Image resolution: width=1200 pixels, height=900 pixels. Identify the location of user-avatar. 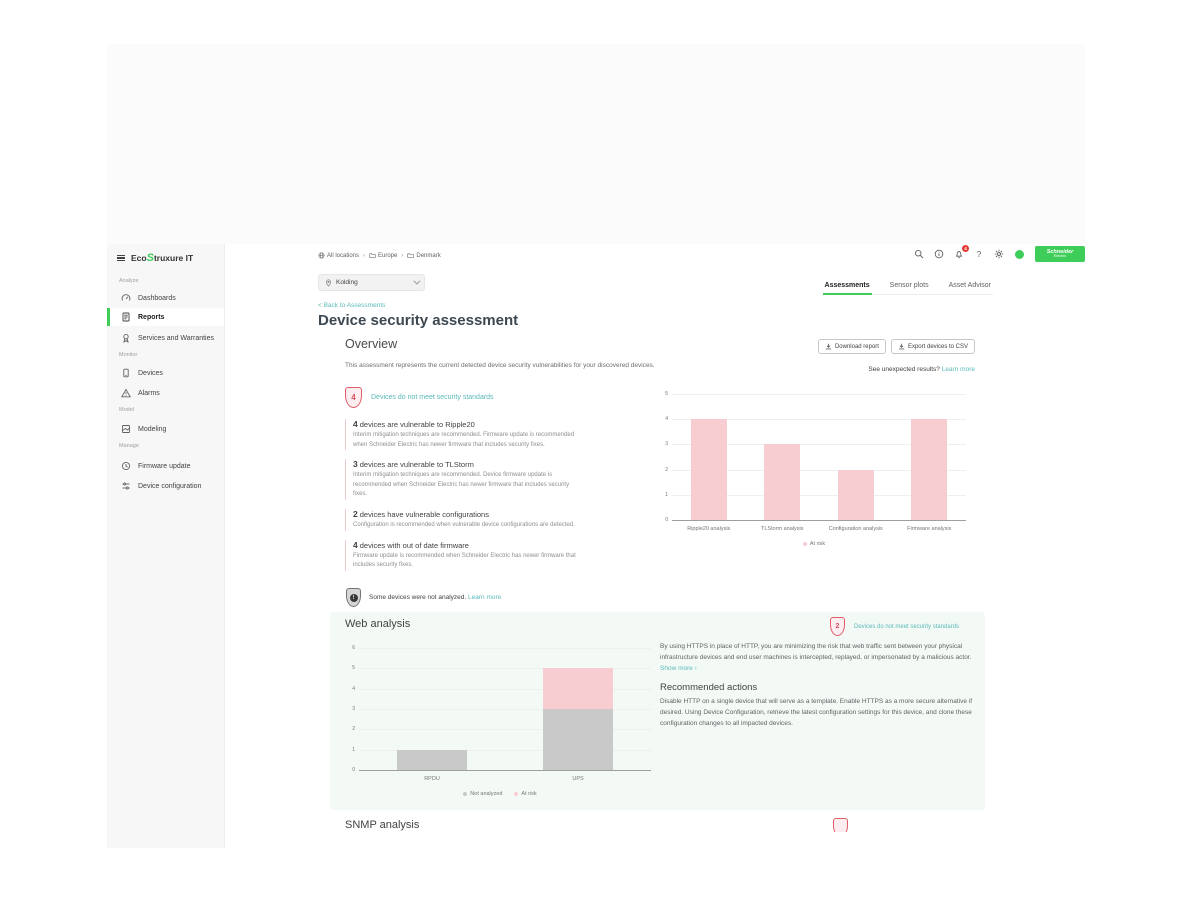
(1019, 254).